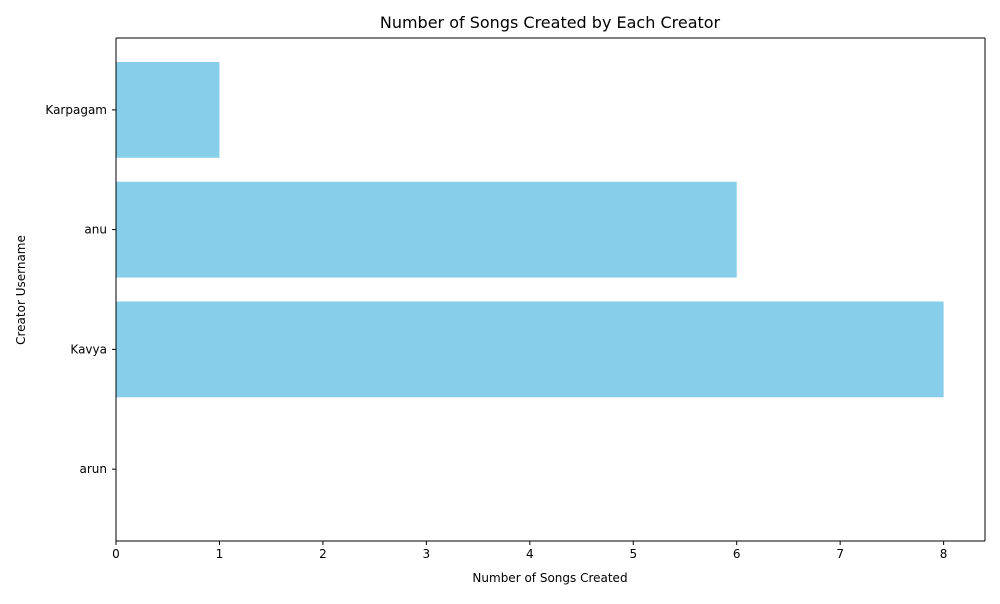 The image size is (1000, 604). Describe the element at coordinates (80, 289) in the screenshot. I see `y-axis-ticks: arun Kavya anu Karpagam` at that location.